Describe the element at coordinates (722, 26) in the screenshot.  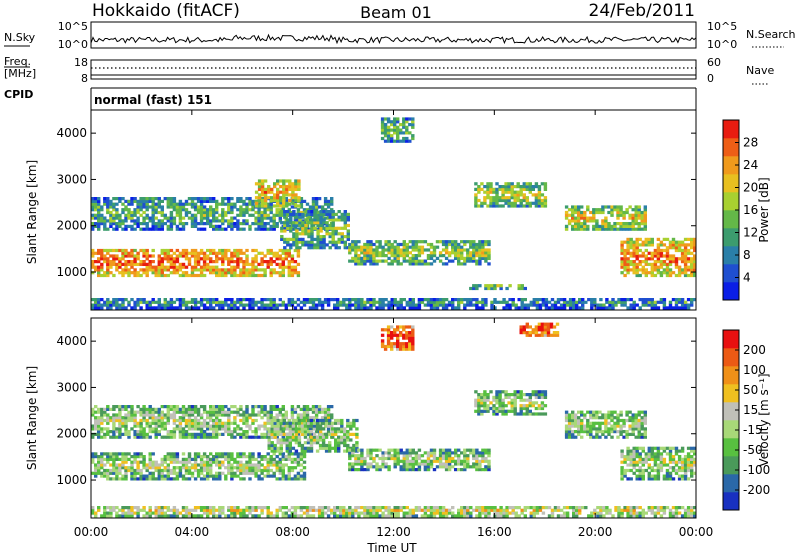
I see `sky-right-tick-top: 10^5` at that location.